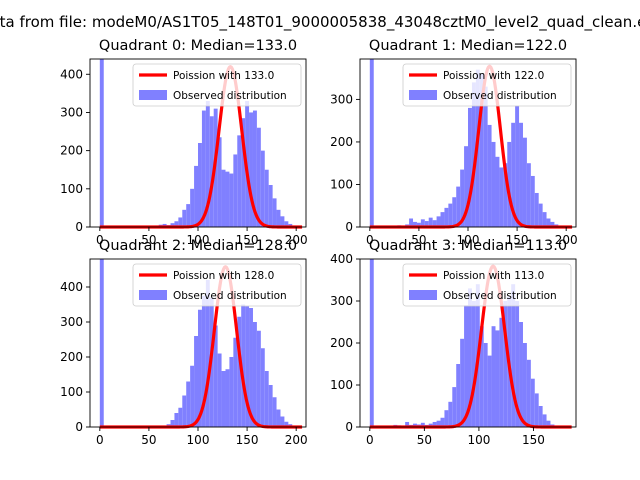 Image resolution: width=640 pixels, height=480 pixels. Describe the element at coordinates (223, 276) in the screenshot. I see `legend-poisson-label: Poission with 128.0` at that location.